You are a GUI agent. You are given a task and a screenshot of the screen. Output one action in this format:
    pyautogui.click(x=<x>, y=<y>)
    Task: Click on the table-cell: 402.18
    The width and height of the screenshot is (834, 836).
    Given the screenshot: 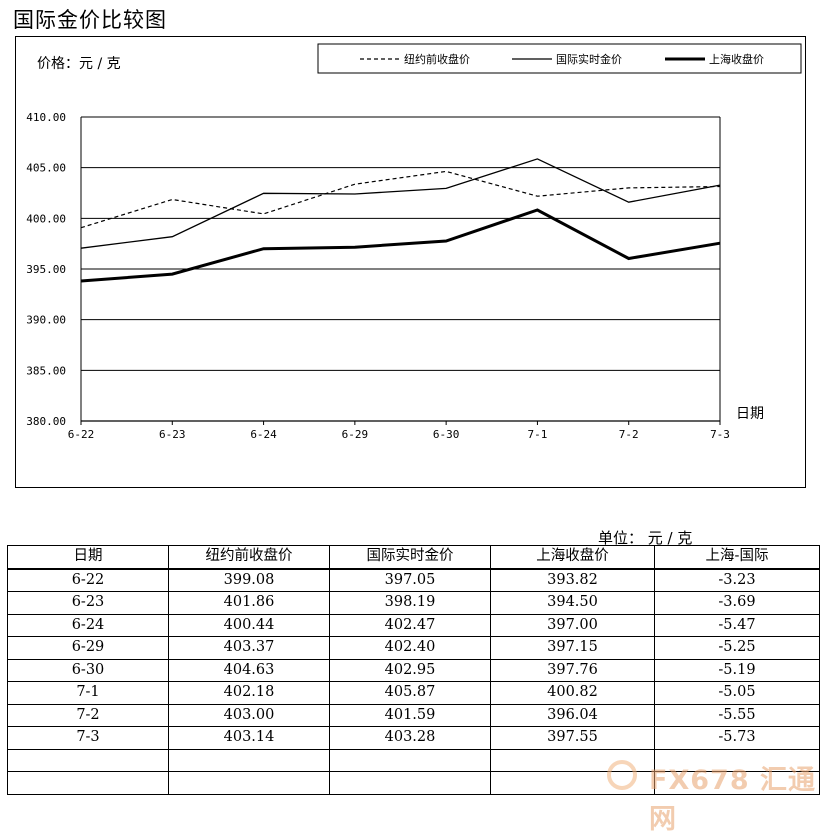 What is the action you would take?
    pyautogui.click(x=249, y=693)
    